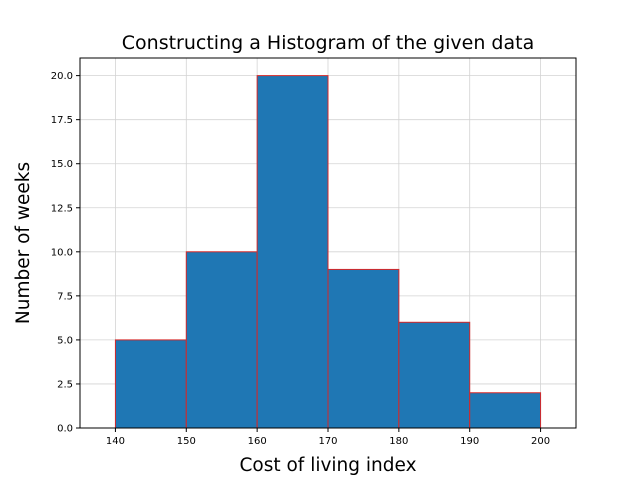 The height and width of the screenshot is (480, 640). What do you see at coordinates (65, 340) in the screenshot?
I see `y-tick-label: 5.0` at bounding box center [65, 340].